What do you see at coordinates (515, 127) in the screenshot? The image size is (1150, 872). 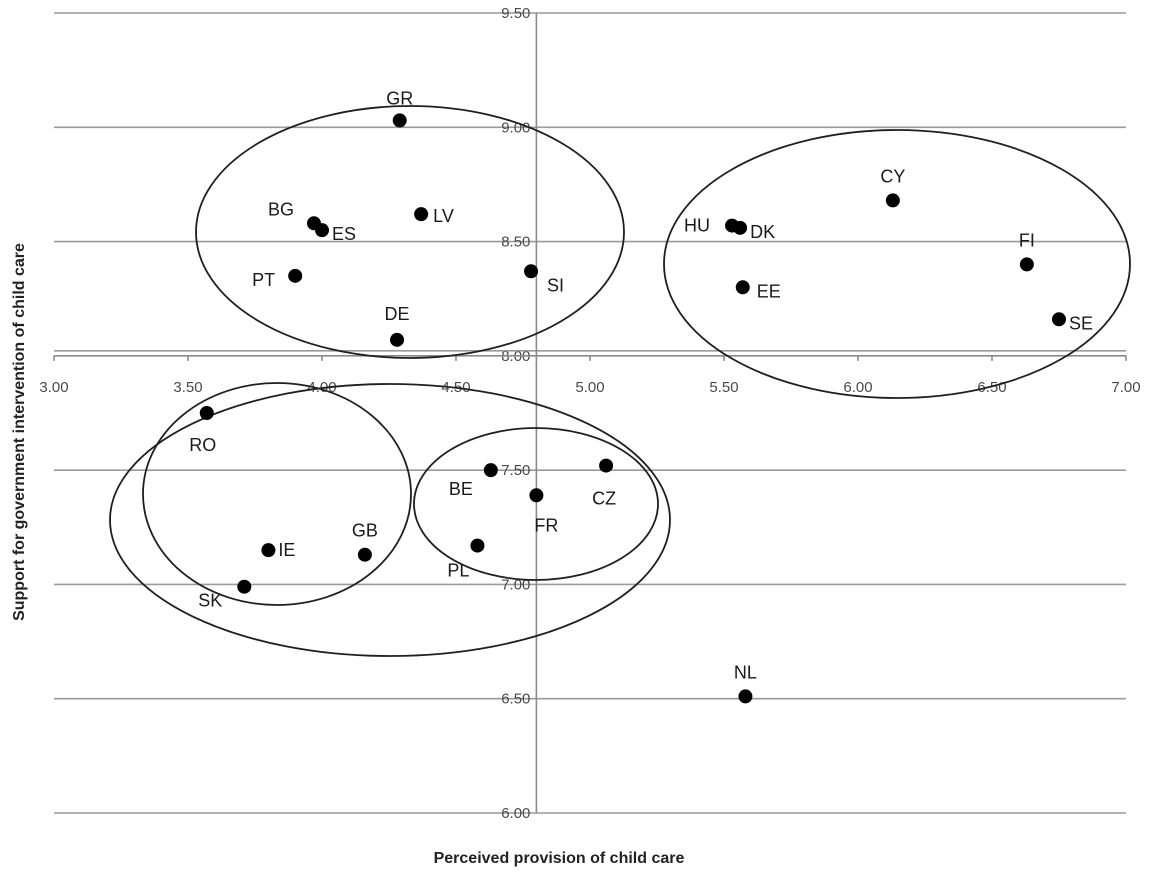 I see `y-tick-label: 9.00` at bounding box center [515, 127].